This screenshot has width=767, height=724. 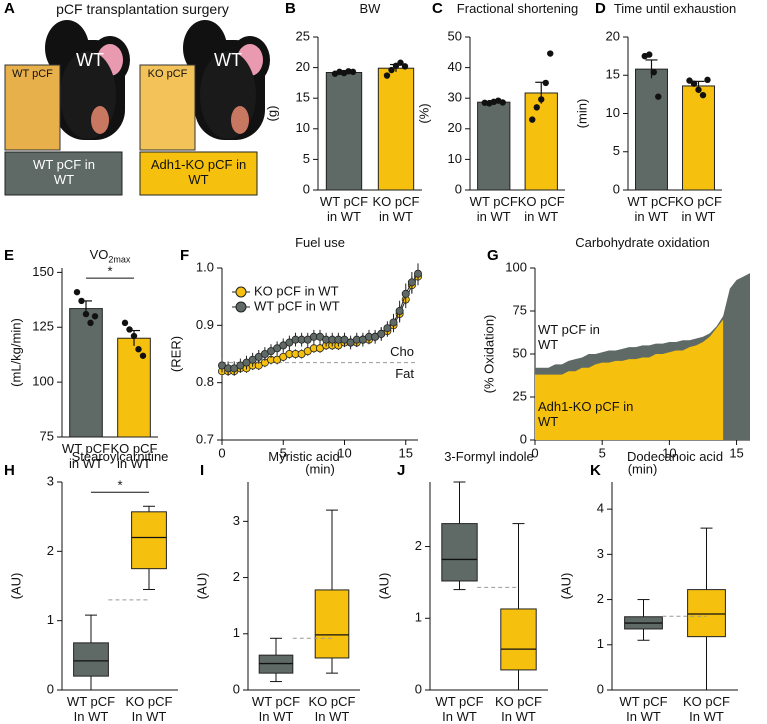 What do you see at coordinates (455, 127) in the screenshot?
I see `y-tick-label: 20` at bounding box center [455, 127].